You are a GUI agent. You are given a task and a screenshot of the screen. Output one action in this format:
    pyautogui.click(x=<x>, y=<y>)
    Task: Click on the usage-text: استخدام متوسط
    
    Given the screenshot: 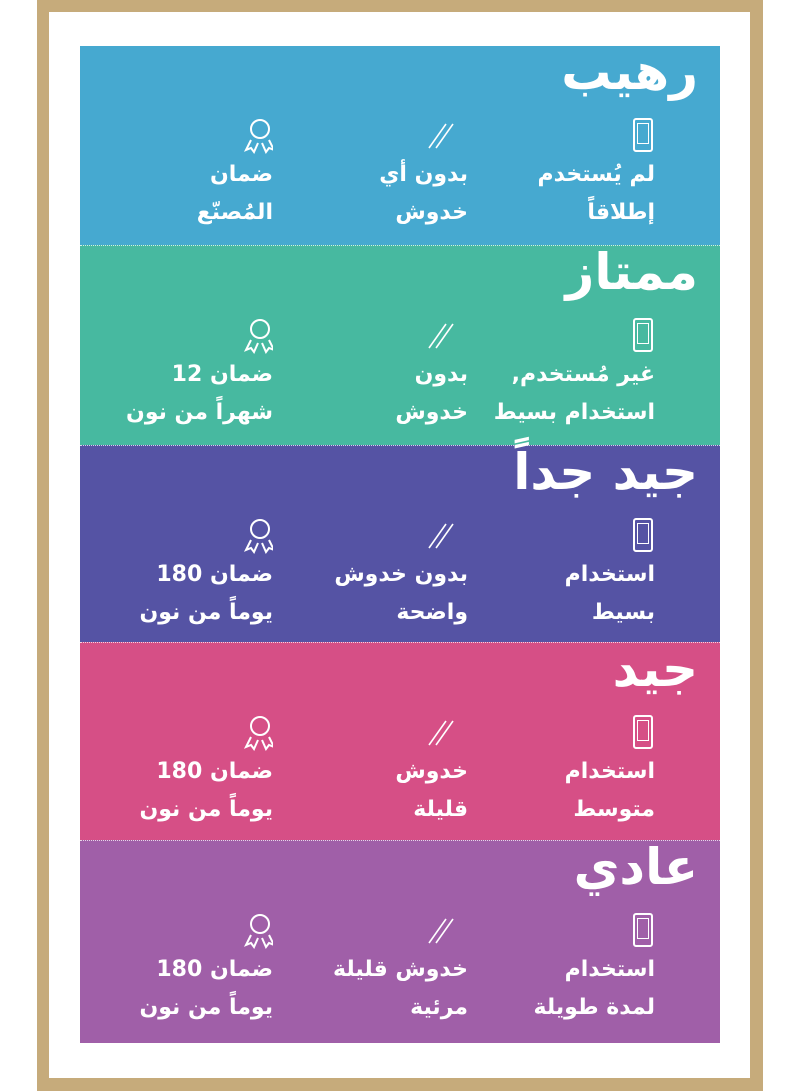 What is the action you would take?
    pyautogui.click(x=609, y=790)
    